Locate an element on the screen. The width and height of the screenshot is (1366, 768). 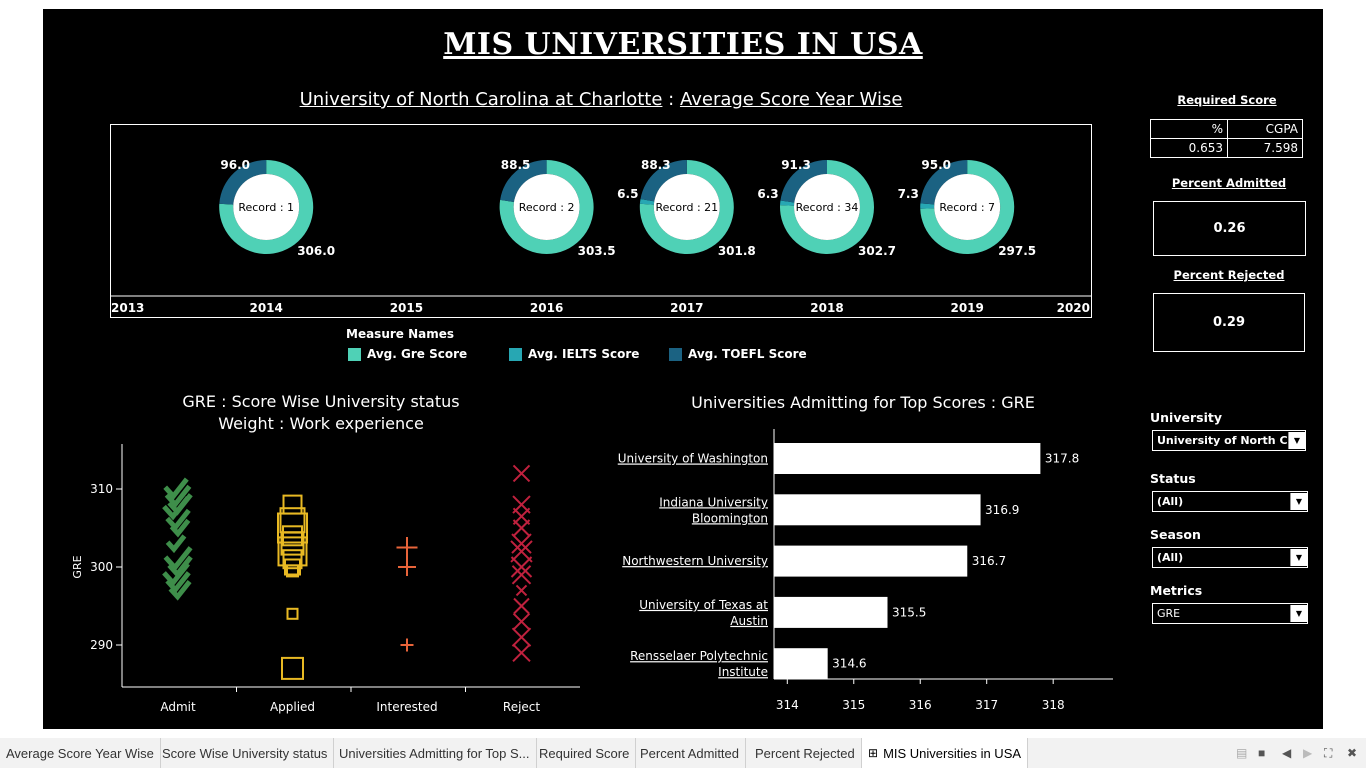
metrics-filter-select: GRE ▼ is located at coordinates (1230, 613).